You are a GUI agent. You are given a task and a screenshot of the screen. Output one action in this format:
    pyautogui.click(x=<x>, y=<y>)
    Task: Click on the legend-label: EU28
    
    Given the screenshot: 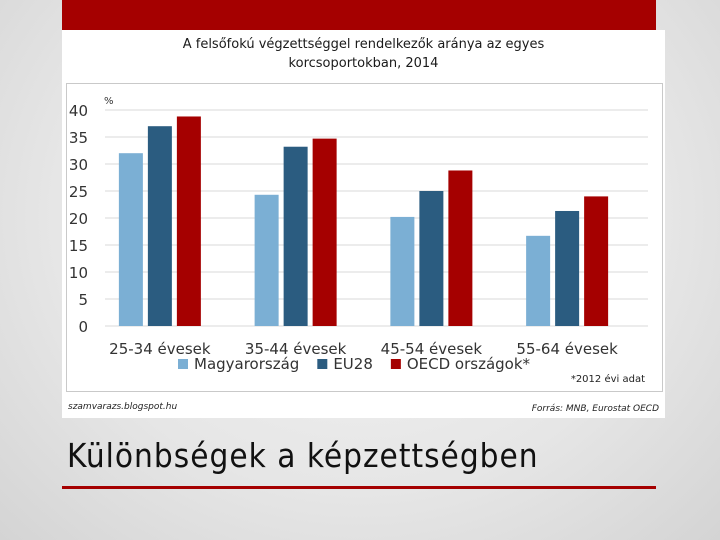 What is the action you would take?
    pyautogui.click(x=353, y=364)
    